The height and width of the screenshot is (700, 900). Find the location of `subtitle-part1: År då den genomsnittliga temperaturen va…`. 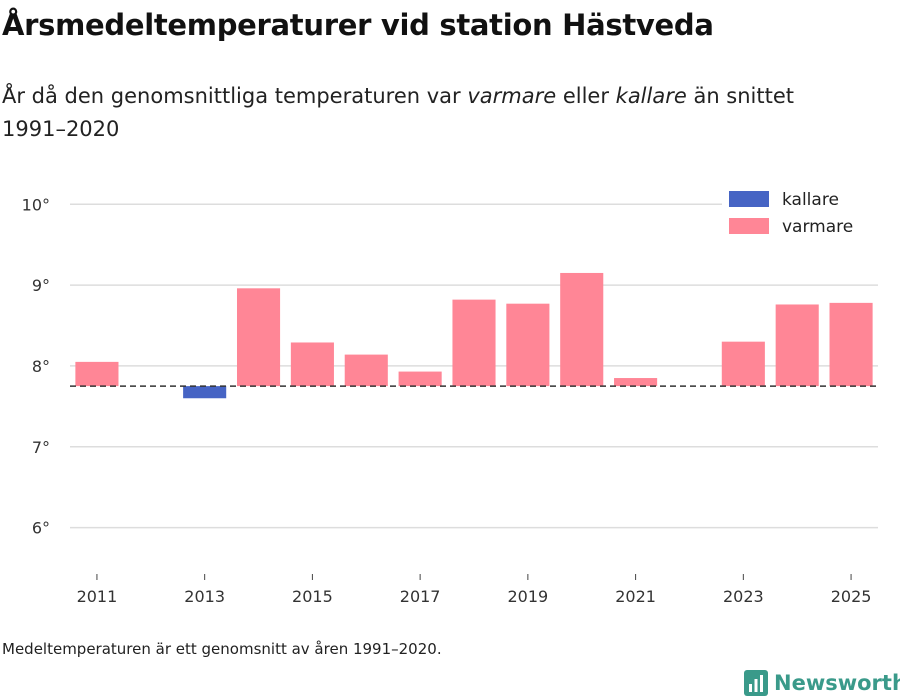

subtitle-part1: År då den genomsnittliga temperaturen va… is located at coordinates (235, 96).